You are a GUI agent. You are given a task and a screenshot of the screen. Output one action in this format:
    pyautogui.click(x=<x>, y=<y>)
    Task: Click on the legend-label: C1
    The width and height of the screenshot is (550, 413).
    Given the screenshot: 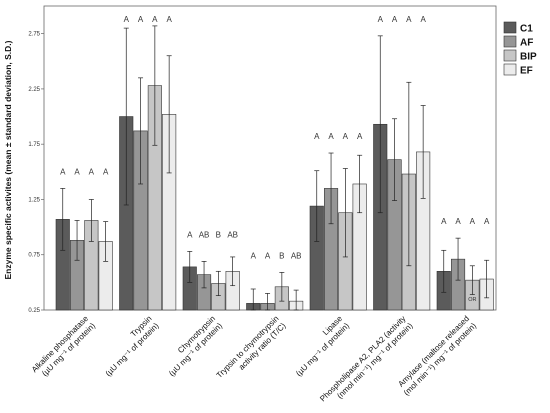 What is the action you would take?
    pyautogui.click(x=526, y=29)
    